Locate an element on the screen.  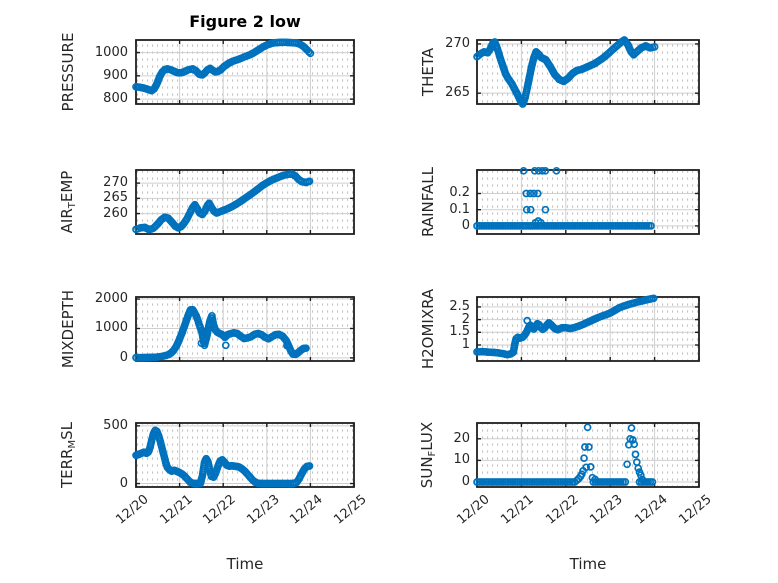
data-markers-air-temp is located at coordinates (223, 202).